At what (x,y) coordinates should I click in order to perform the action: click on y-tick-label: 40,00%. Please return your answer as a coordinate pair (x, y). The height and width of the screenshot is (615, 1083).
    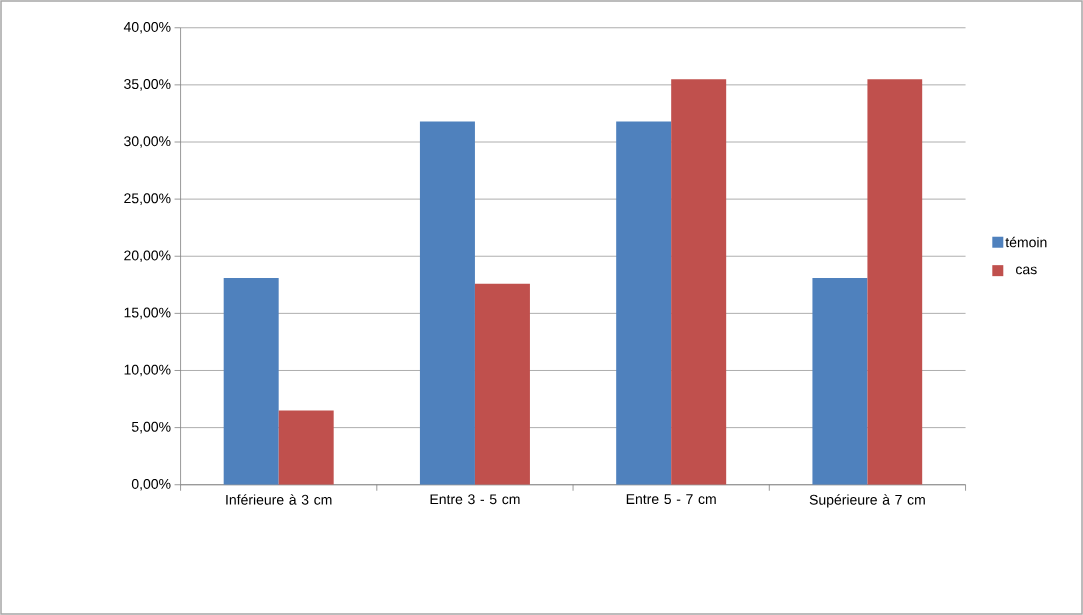
    Looking at the image, I should click on (147, 27).